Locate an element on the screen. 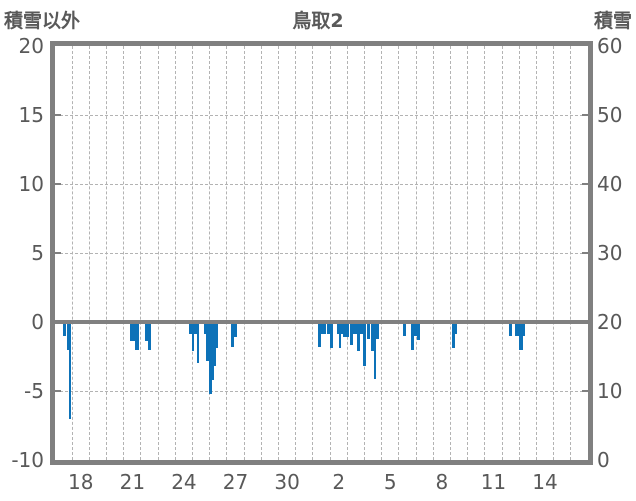 Image resolution: width=636 pixels, height=501 pixels. left-axis-tick-label: -5 is located at coordinates (34, 391).